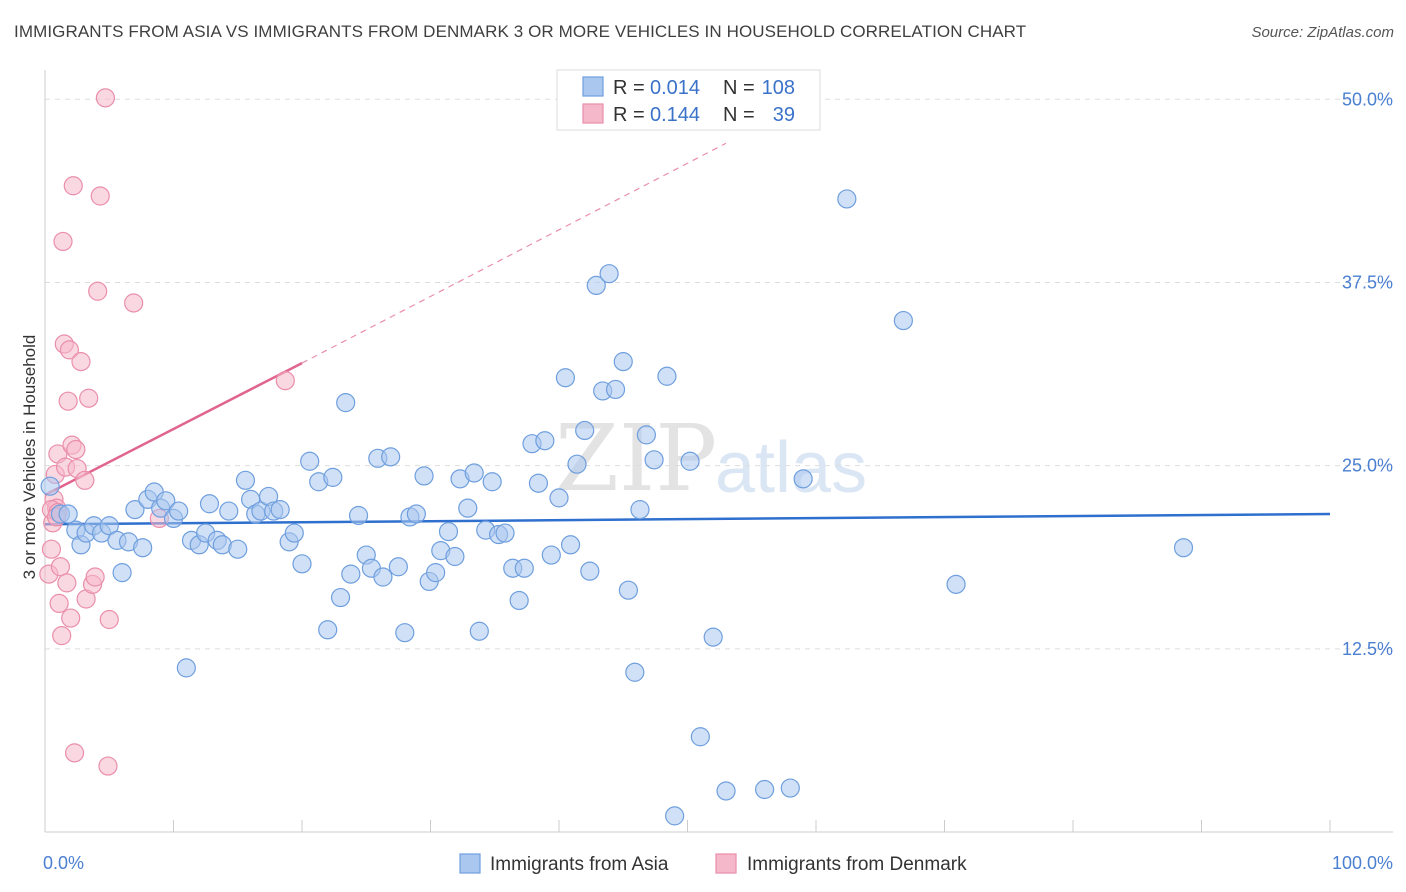 This screenshot has width=1406, height=892. I want to click on y-tick-labels: 12.5% 25.0% 37.5% 50.0%, so click(1367, 374).